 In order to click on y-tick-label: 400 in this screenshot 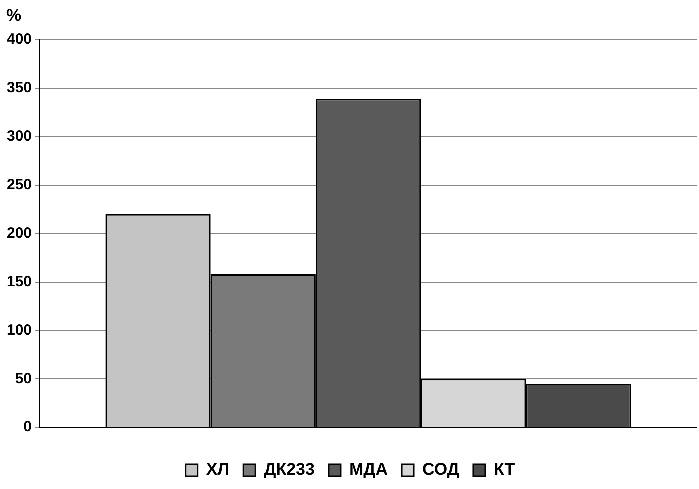, I will do `click(19, 39)`.